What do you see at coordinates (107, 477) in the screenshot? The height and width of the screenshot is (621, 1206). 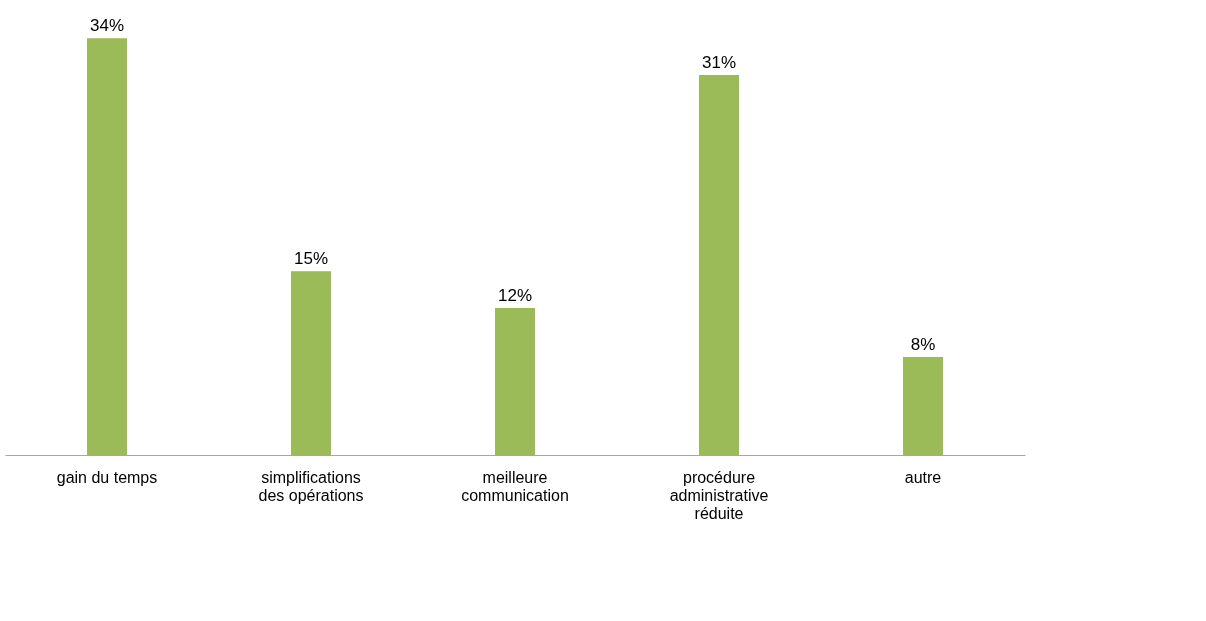 I see `x-tick-label: gain du temps` at bounding box center [107, 477].